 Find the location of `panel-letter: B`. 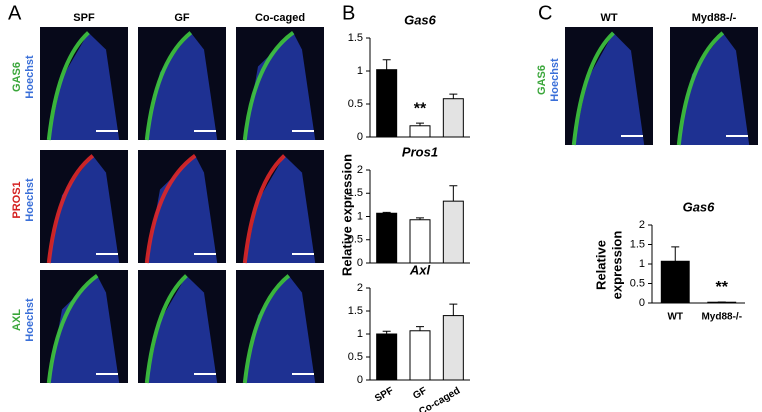

panel-letter: B is located at coordinates (348, 13).